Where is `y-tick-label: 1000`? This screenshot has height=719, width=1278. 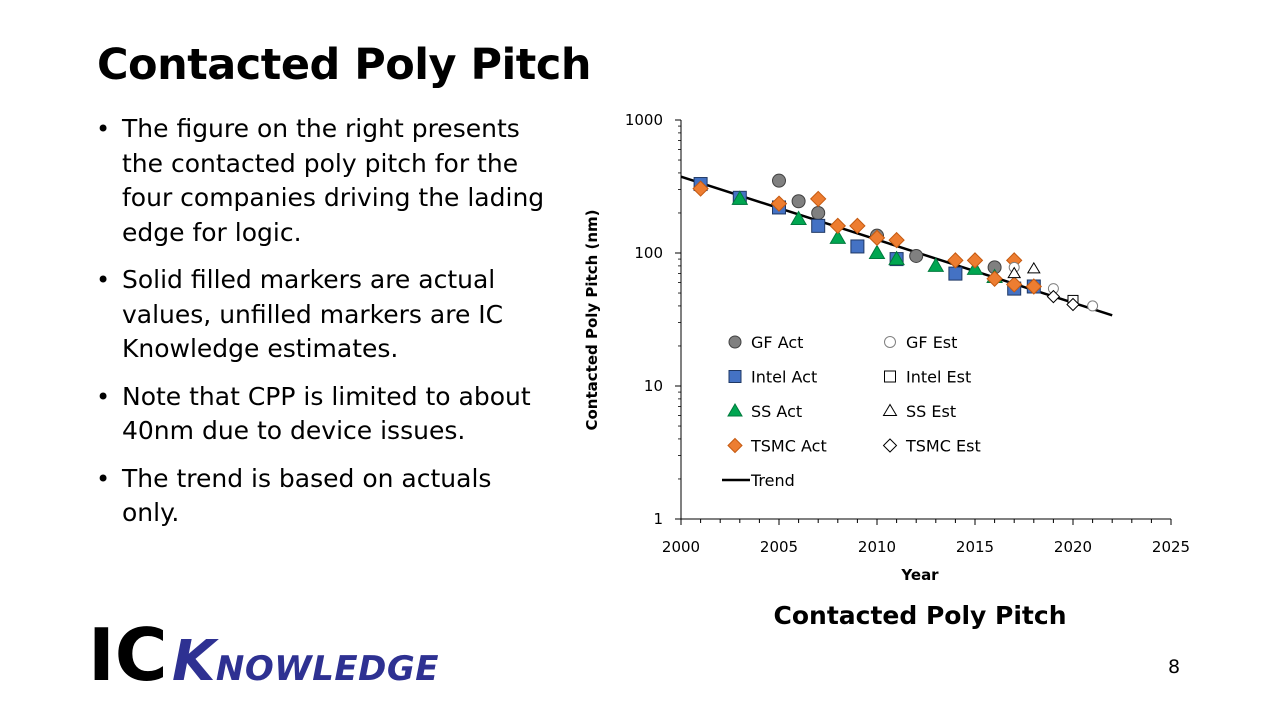 y-tick-label: 1000 is located at coordinates (644, 120).